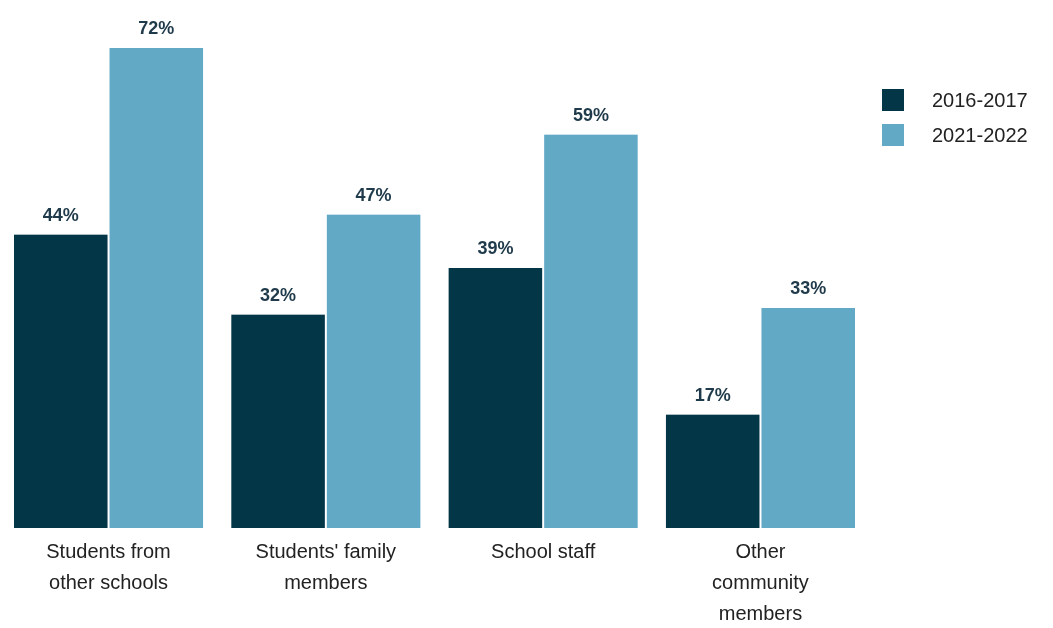 Image resolution: width=1053 pixels, height=628 pixels. Describe the element at coordinates (543, 551) in the screenshot. I see `x-tick-label: School staff` at that location.